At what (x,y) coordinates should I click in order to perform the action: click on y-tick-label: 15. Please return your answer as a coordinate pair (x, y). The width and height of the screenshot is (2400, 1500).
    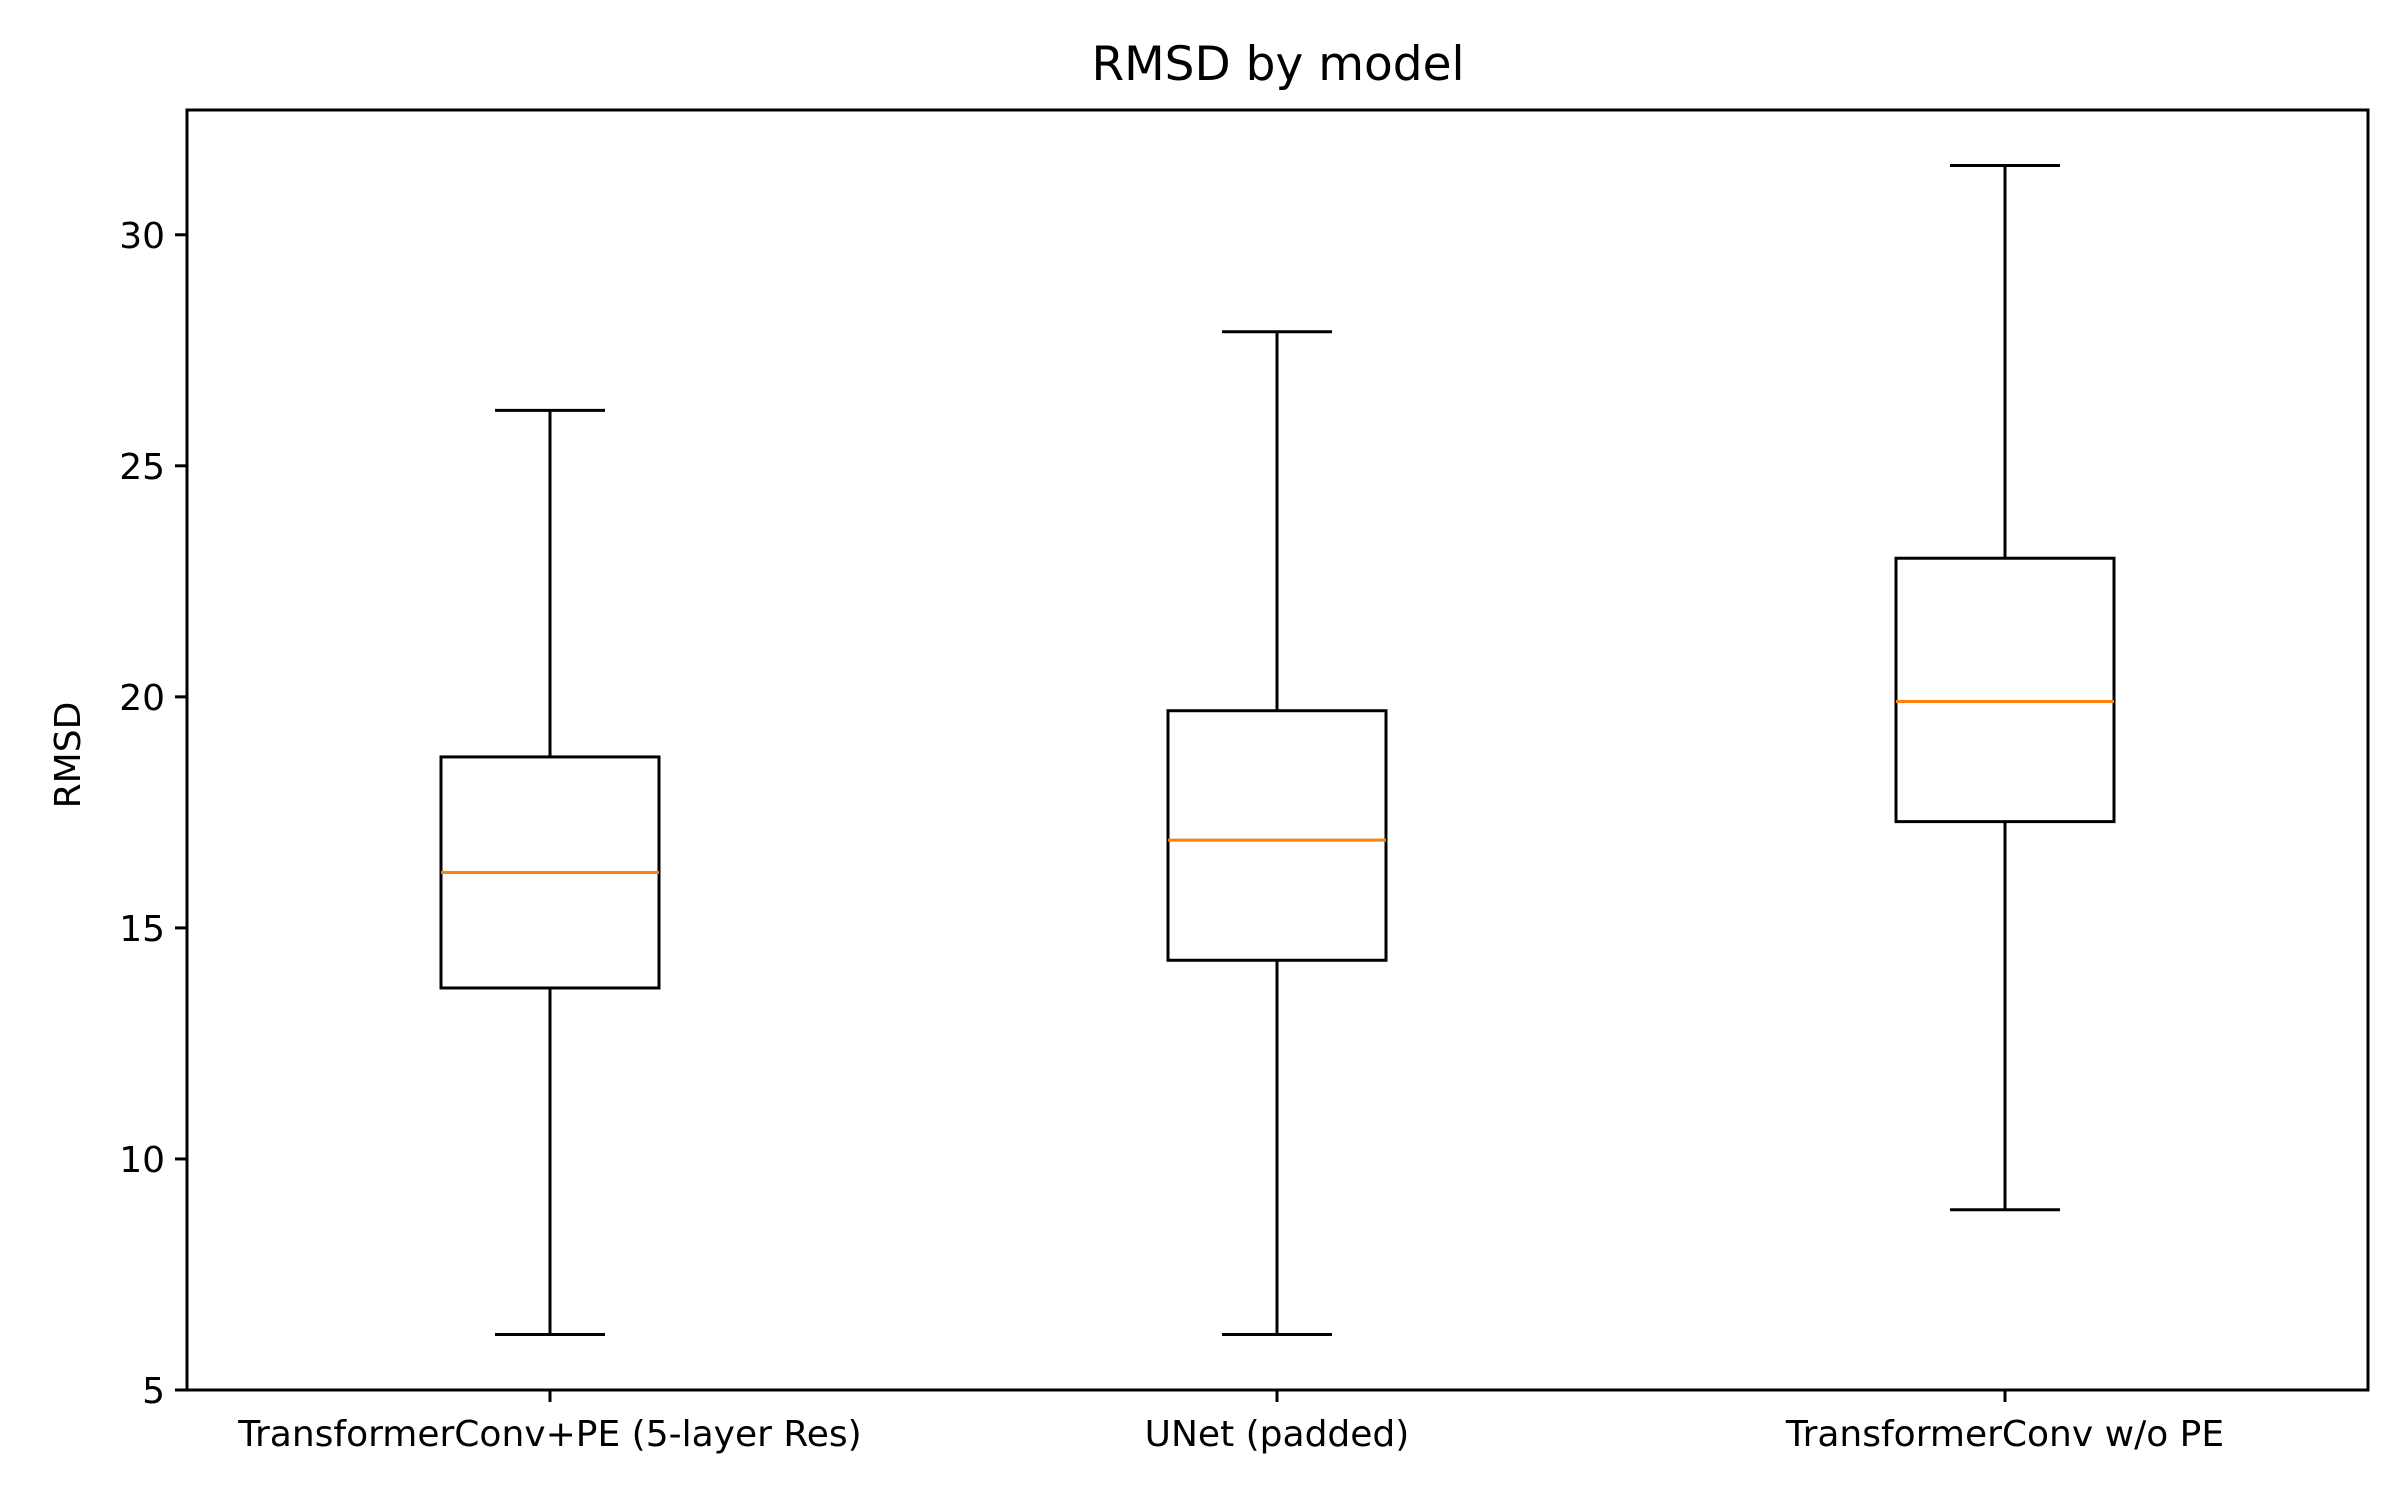
    Looking at the image, I should click on (142, 929).